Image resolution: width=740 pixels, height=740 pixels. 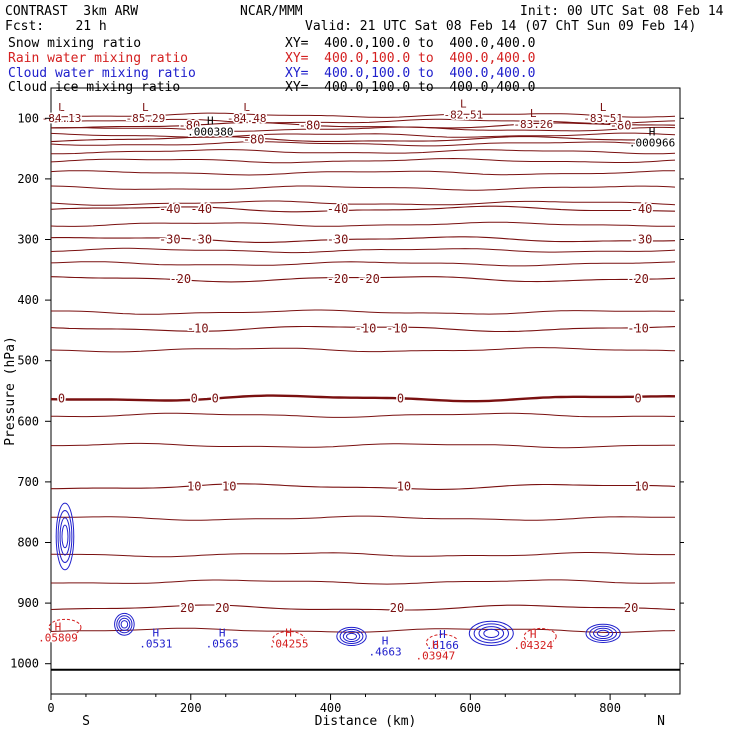 I want to click on extremum-value: .000966, so click(x=652, y=142).